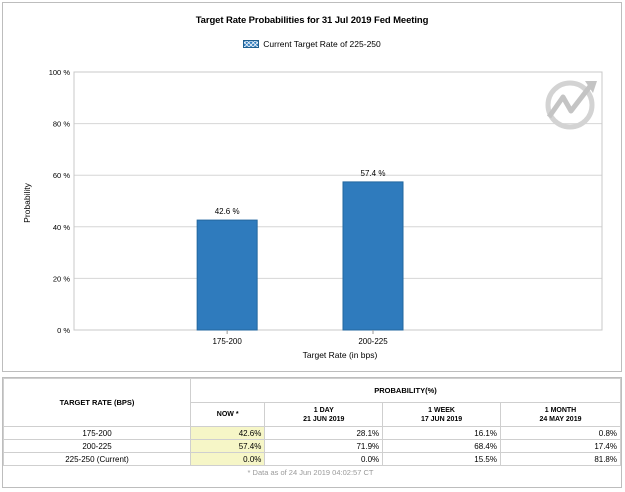 The height and width of the screenshot is (492, 625). I want to click on y-tick-label: 80 %, so click(61, 124).